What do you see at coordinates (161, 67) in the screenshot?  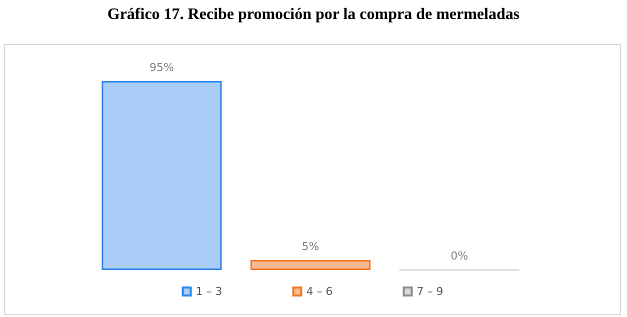 I see `data-label: 95%` at bounding box center [161, 67].